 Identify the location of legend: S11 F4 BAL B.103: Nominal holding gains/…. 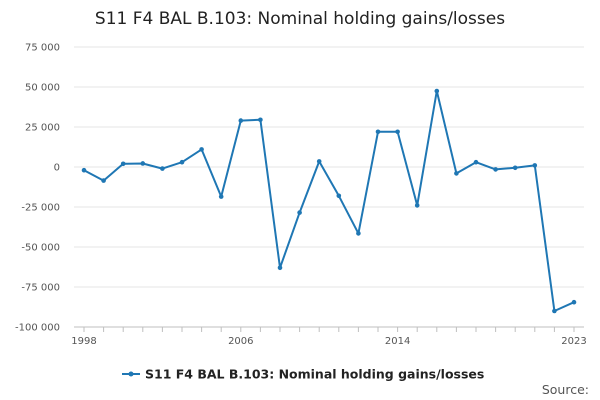
(303, 374).